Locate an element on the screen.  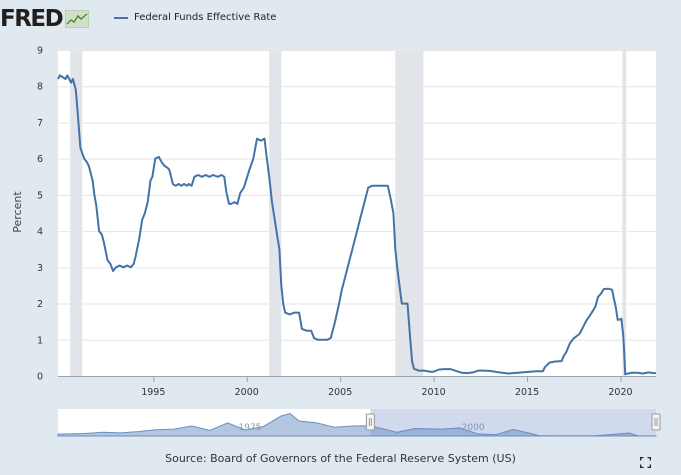
y-tick-label: 8 is located at coordinates (40, 87).